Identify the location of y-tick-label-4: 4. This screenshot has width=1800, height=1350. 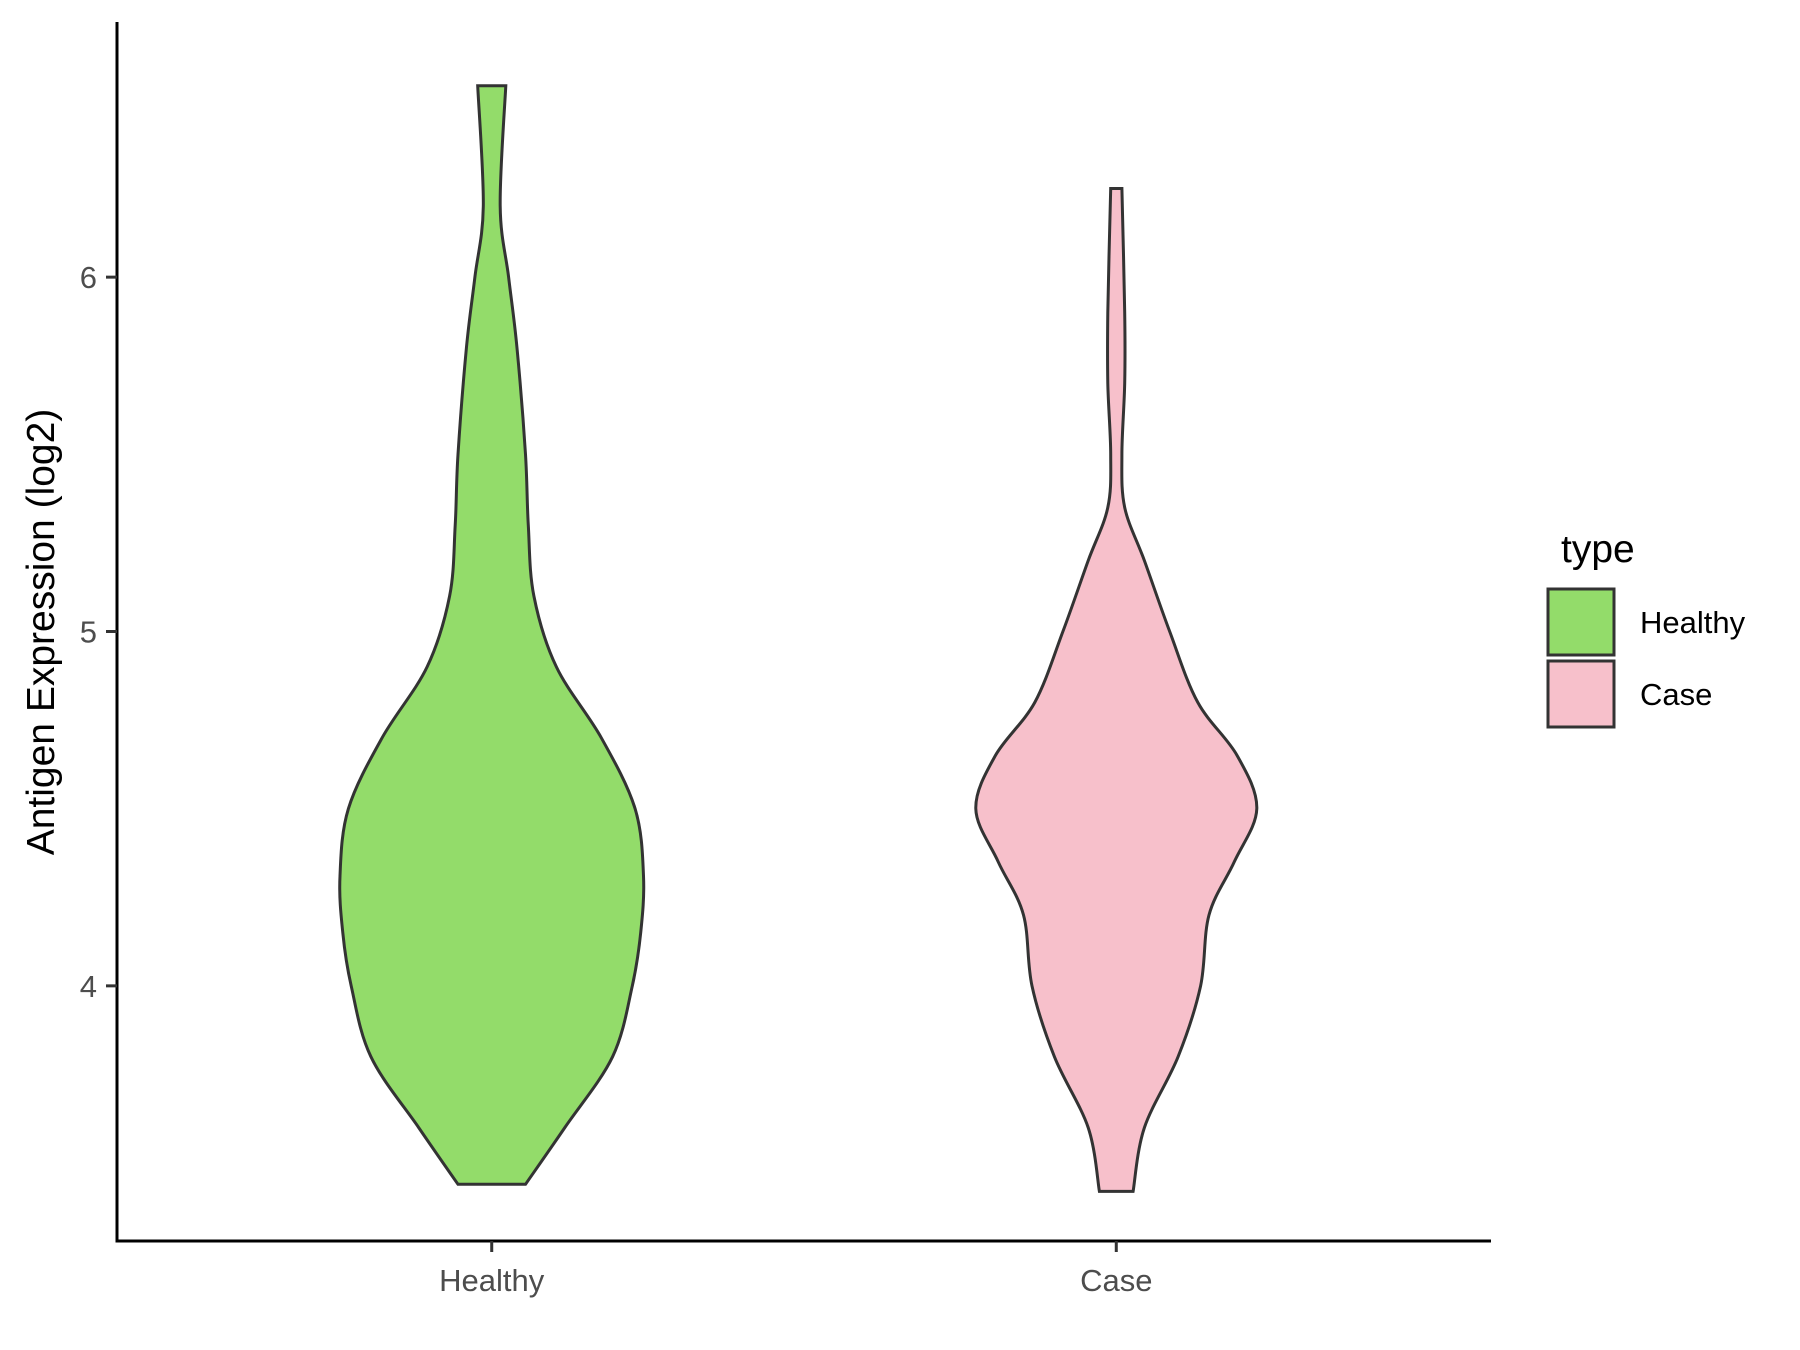
(88, 986).